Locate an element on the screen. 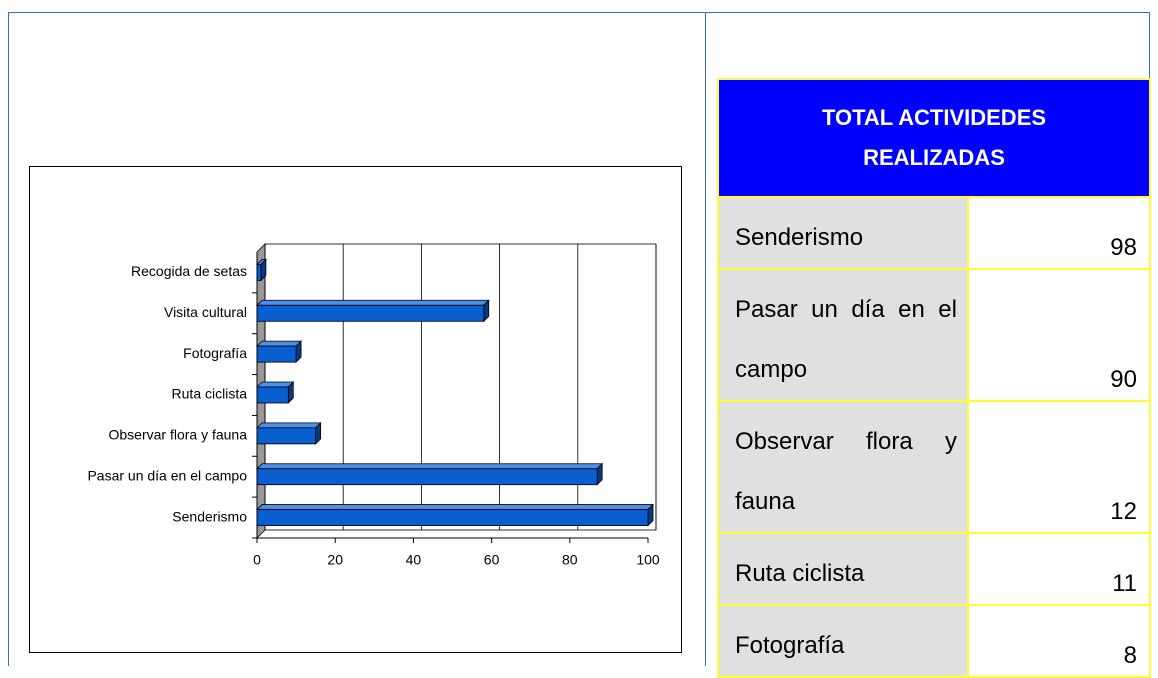 Image resolution: width=1158 pixels, height=678 pixels. activity-cell: Pasar un día en el campo is located at coordinates (843, 335).